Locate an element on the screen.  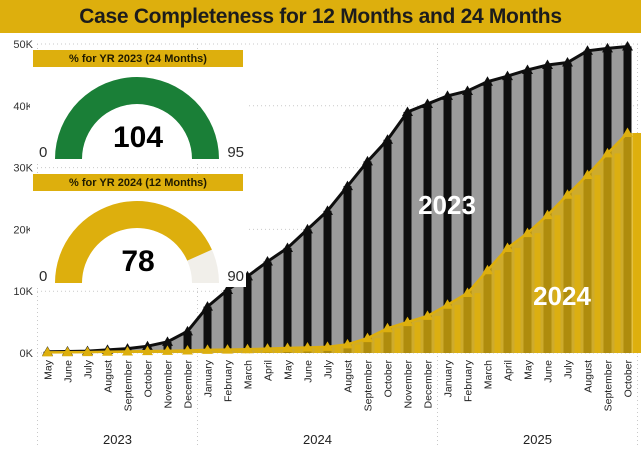
y-axis-tick-label: 10K is located at coordinates (23, 292).